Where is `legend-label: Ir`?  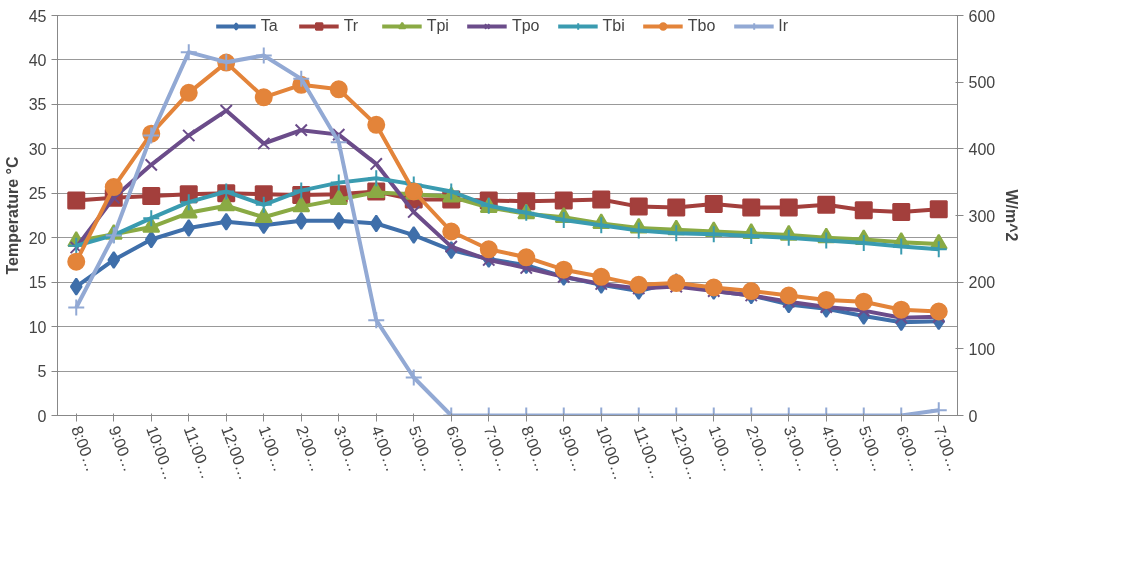
legend-label: Ir is located at coordinates (784, 26).